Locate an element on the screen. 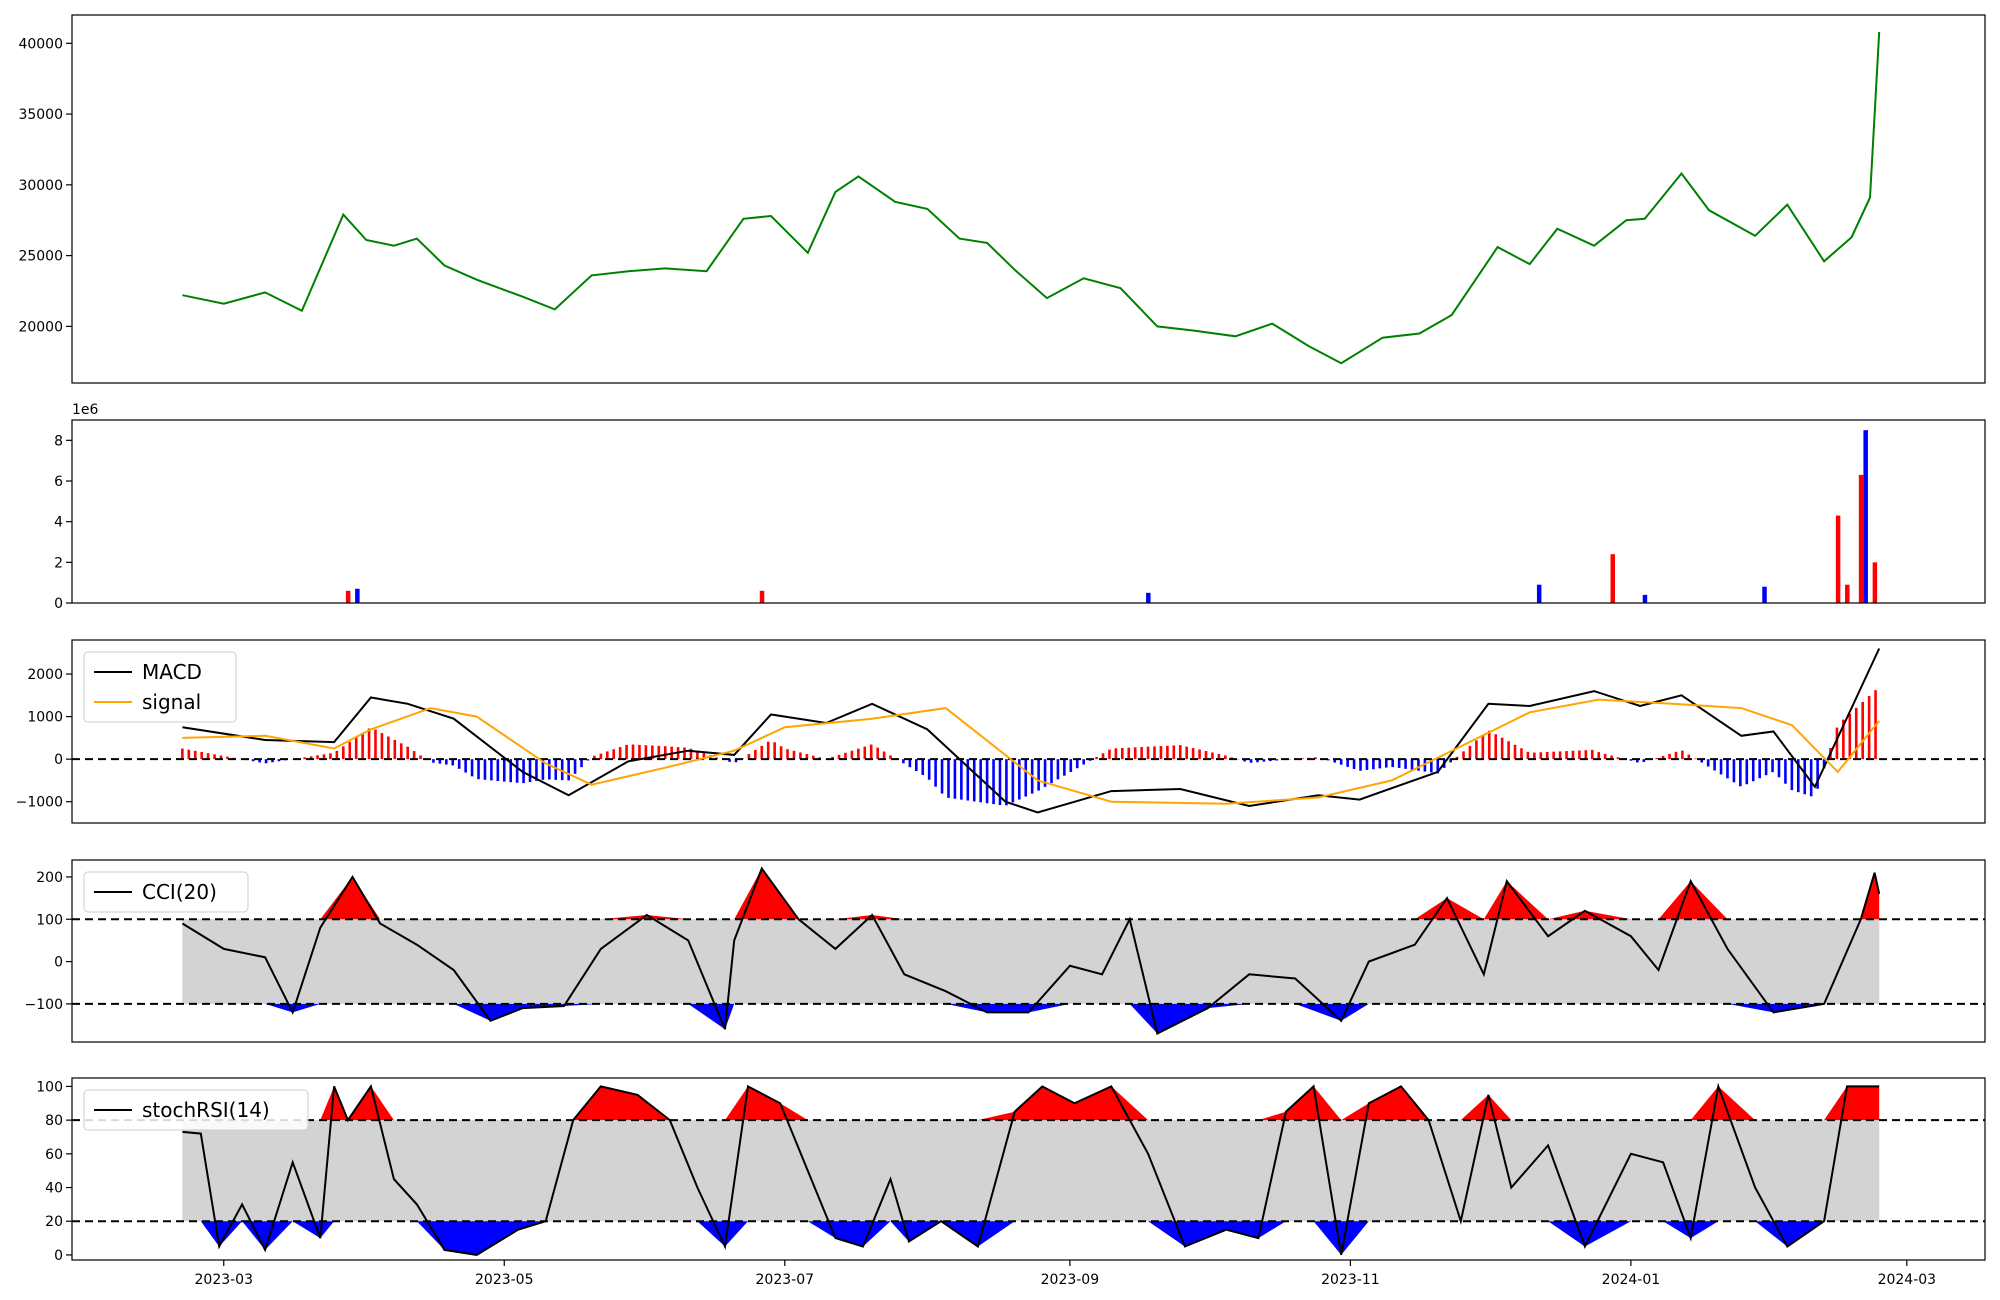 The width and height of the screenshot is (2000, 1300). price-ytick-label: 40000 is located at coordinates (40, 44).